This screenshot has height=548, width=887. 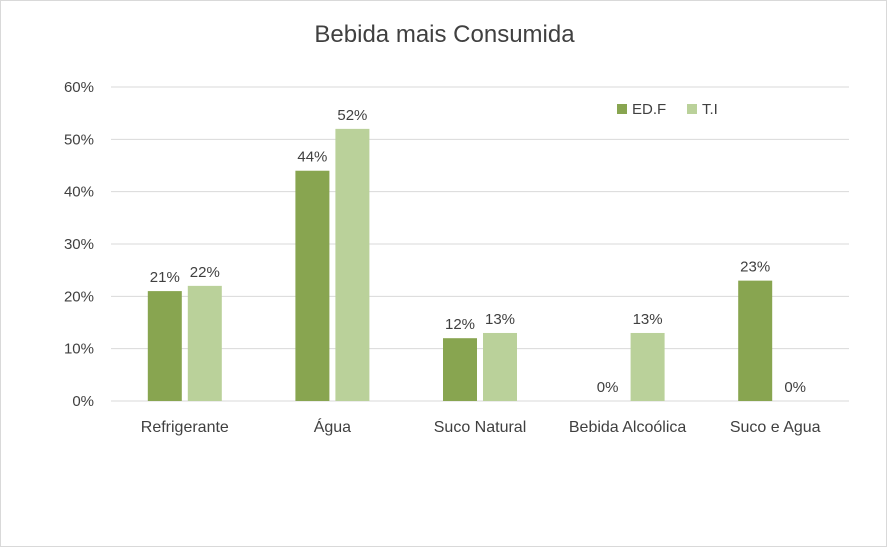 I want to click on y-tick-label: 40%, so click(x=79, y=192).